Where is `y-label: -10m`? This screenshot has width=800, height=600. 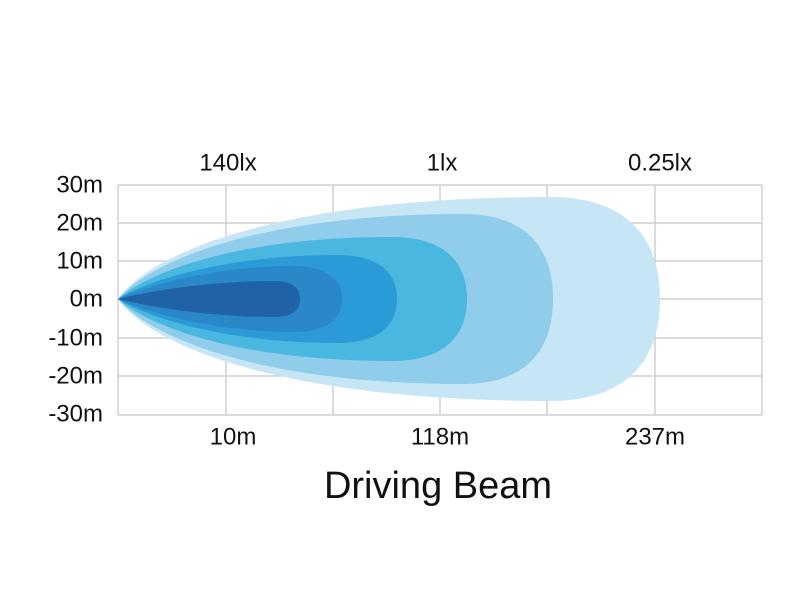 y-label: -10m is located at coordinates (75, 337).